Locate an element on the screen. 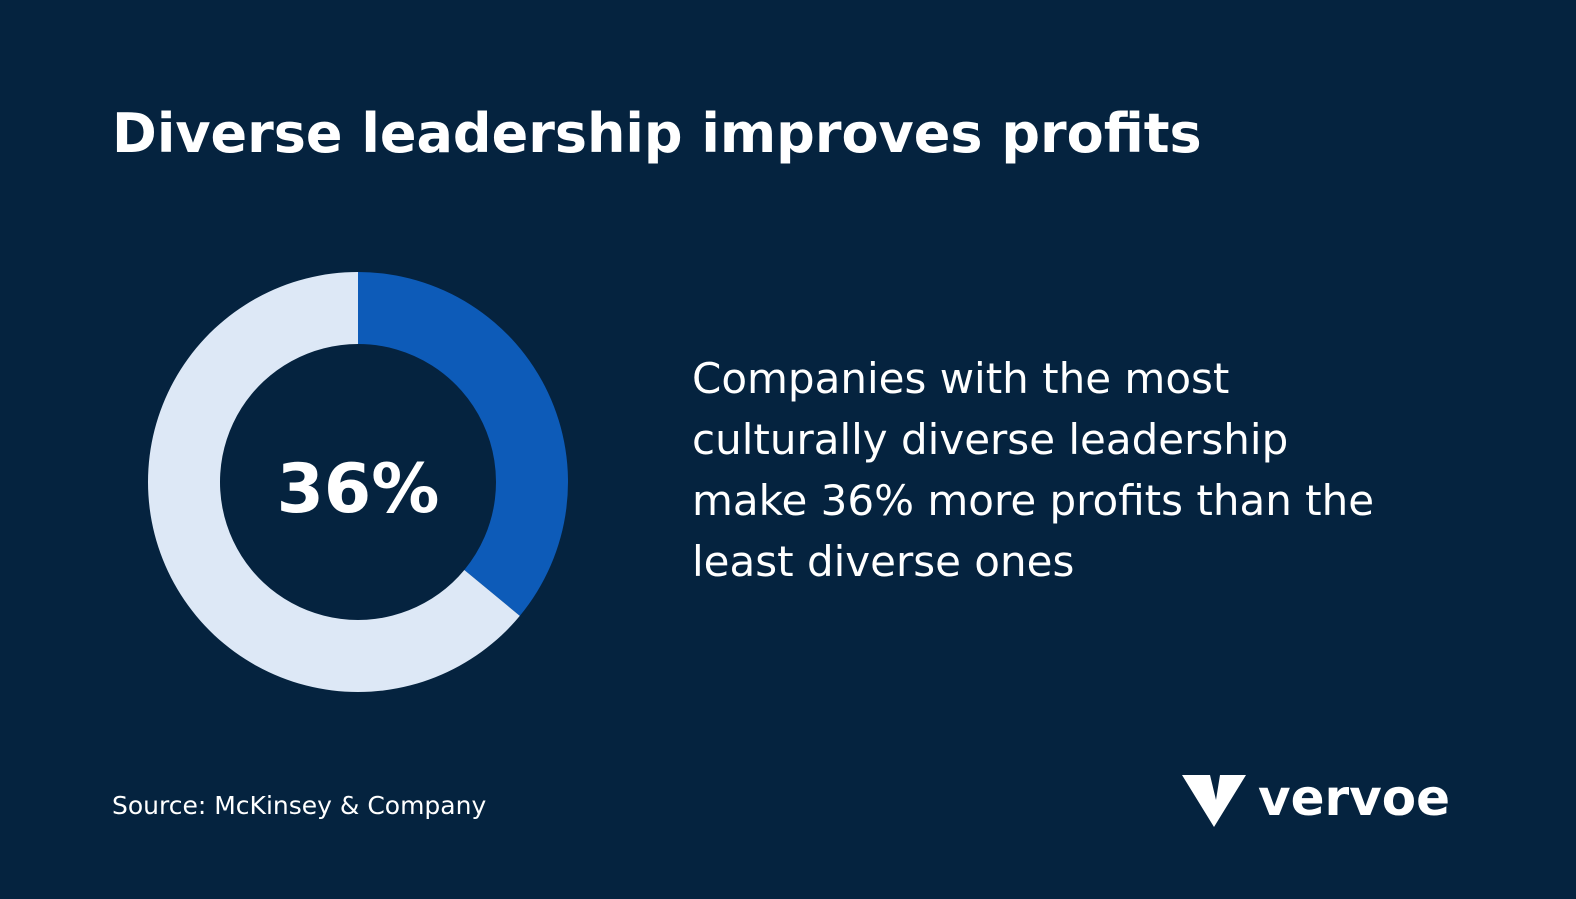 This screenshot has height=899, width=1576. donut is located at coordinates (358, 482).